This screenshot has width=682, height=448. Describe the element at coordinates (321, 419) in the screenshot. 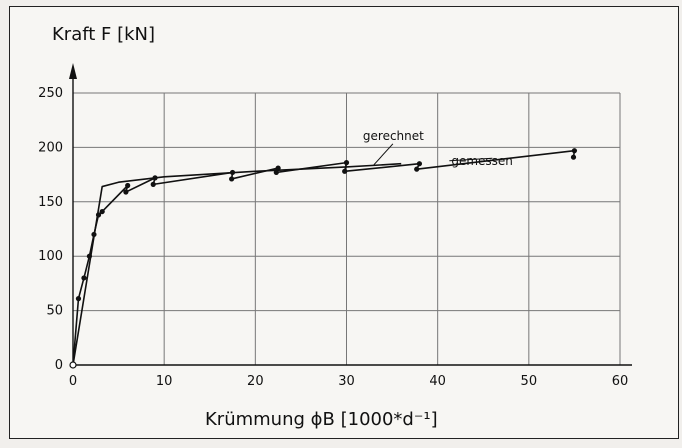

I see `x-axis-label: Krümmung ϕB [1000*d⁻¹]` at that location.